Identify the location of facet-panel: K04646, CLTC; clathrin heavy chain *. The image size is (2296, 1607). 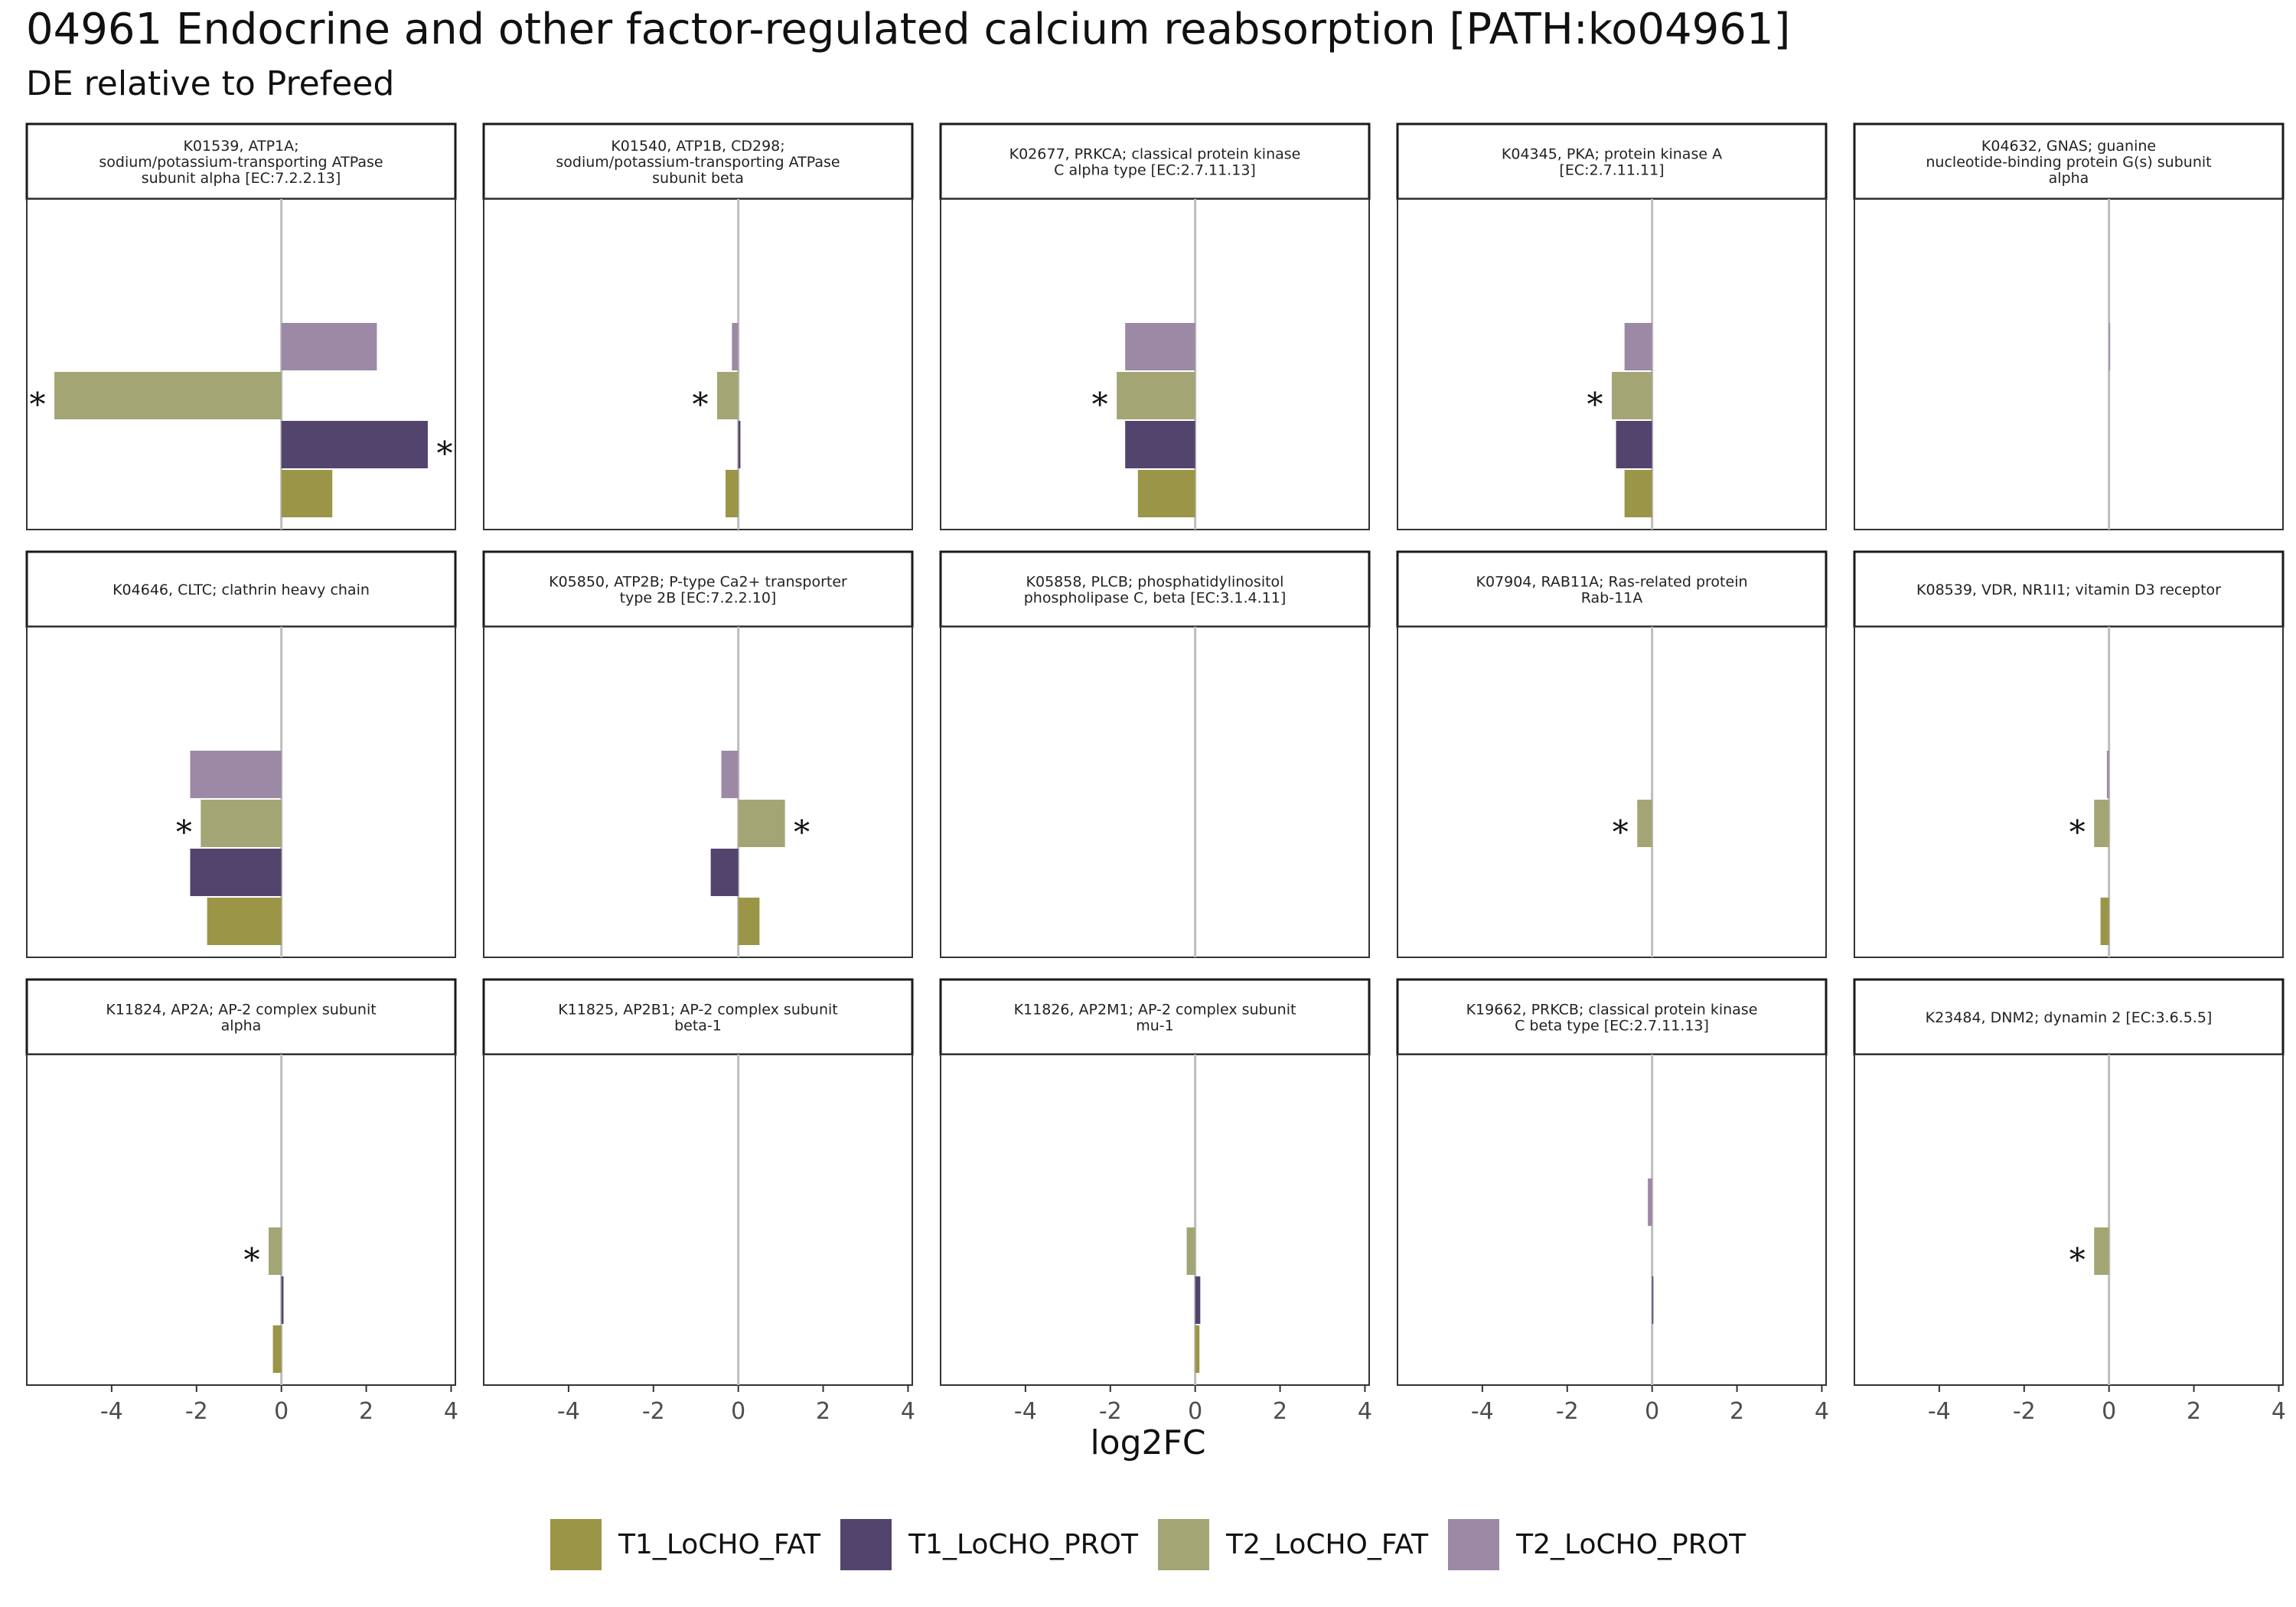
(241, 754).